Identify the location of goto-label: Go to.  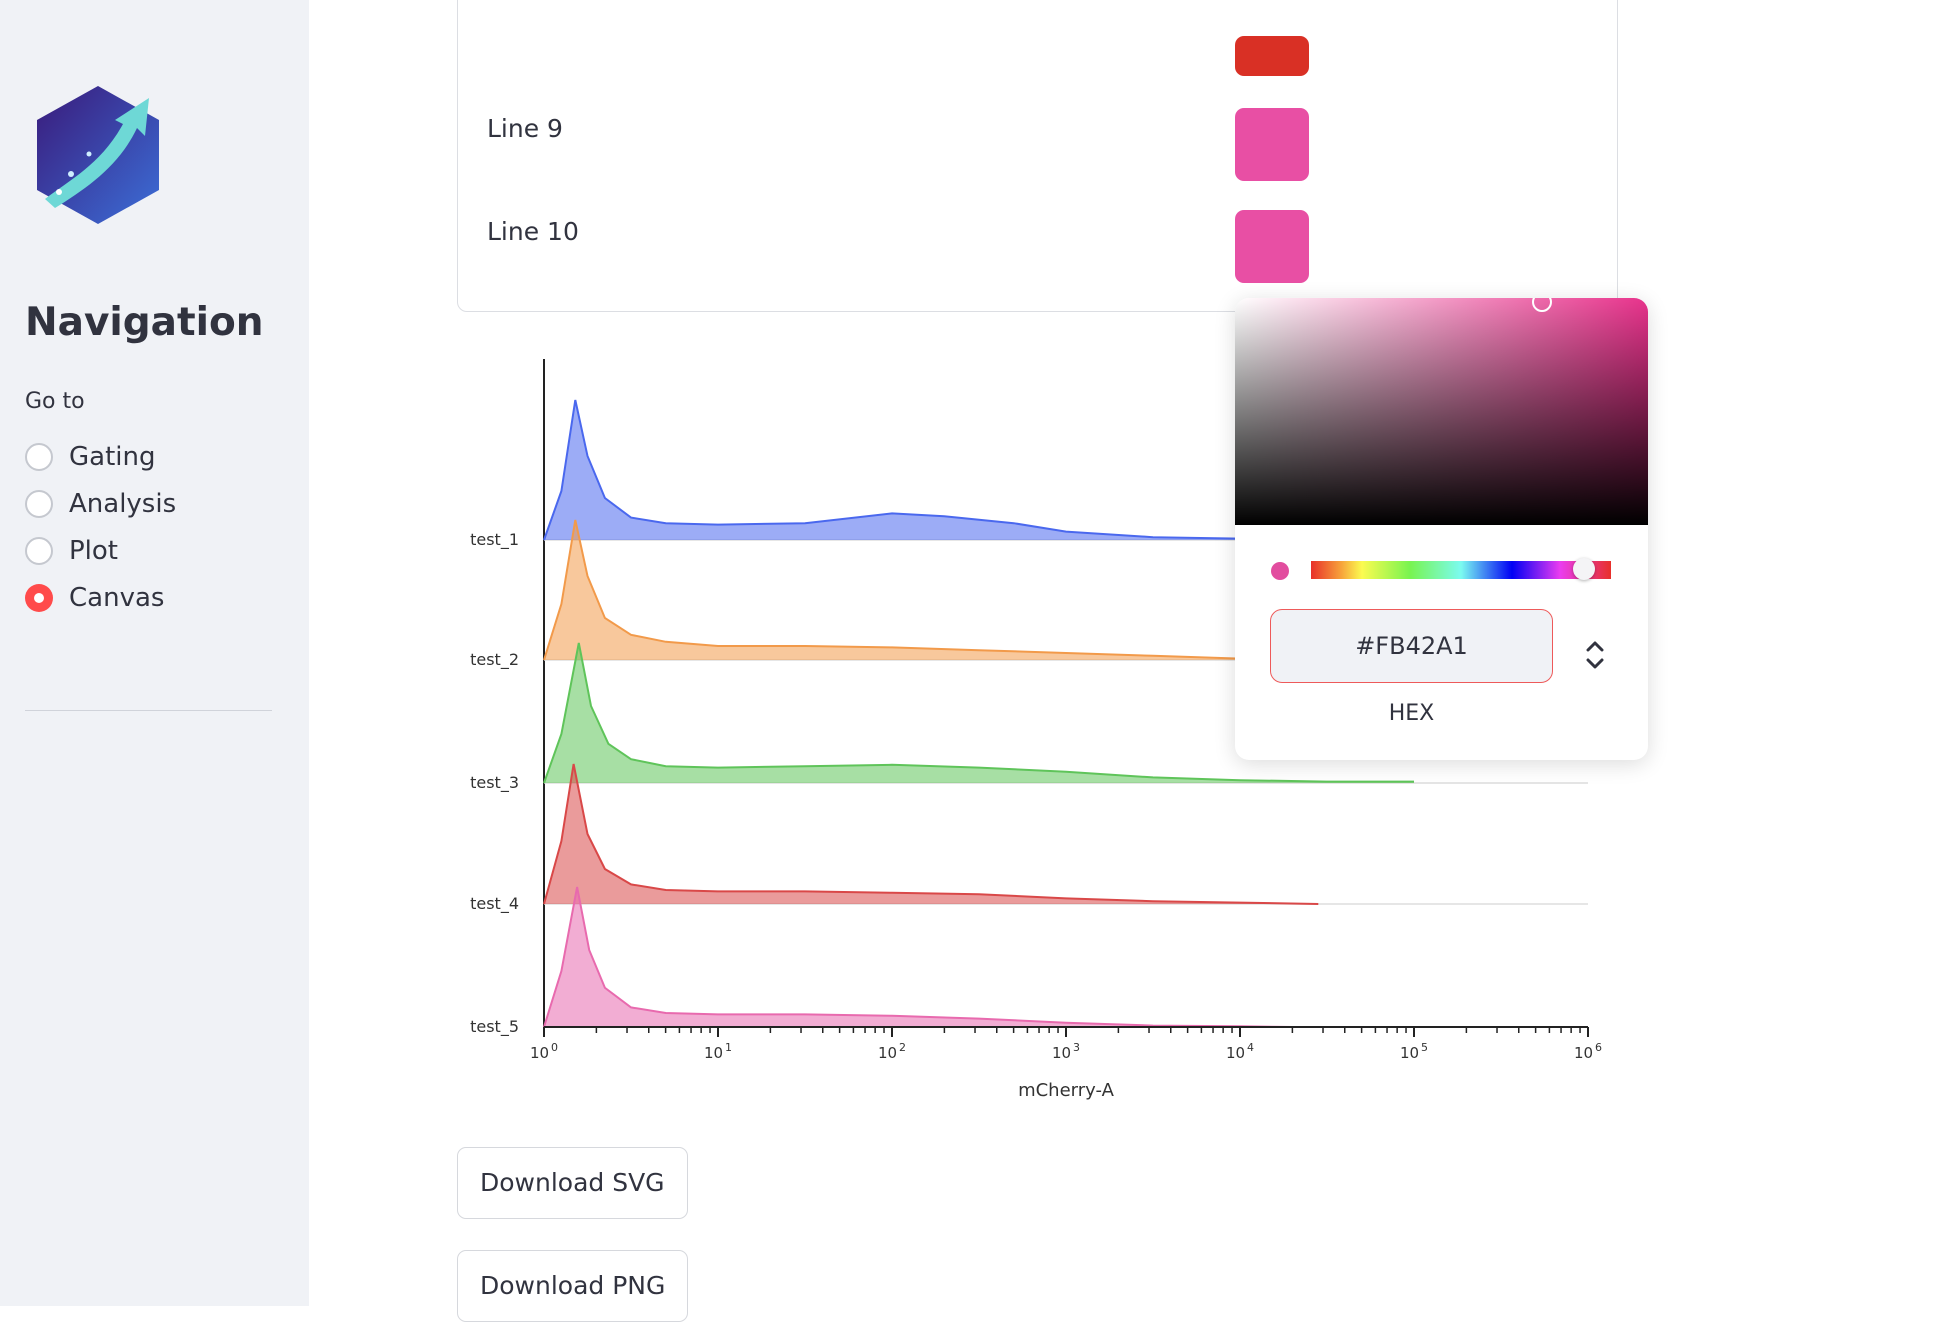
(55, 401).